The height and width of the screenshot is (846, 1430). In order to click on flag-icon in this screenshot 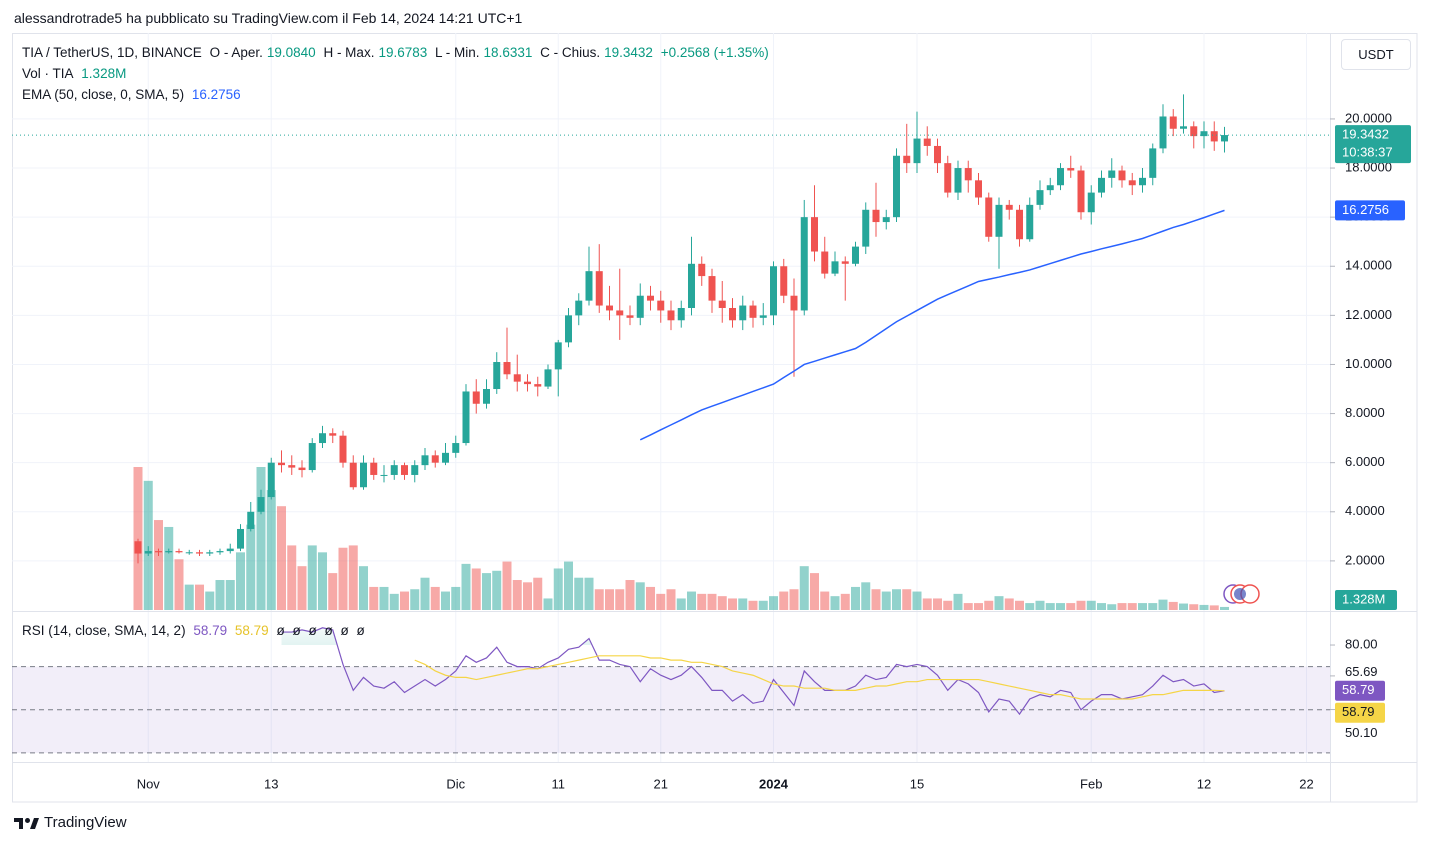, I will do `click(1240, 594)`.